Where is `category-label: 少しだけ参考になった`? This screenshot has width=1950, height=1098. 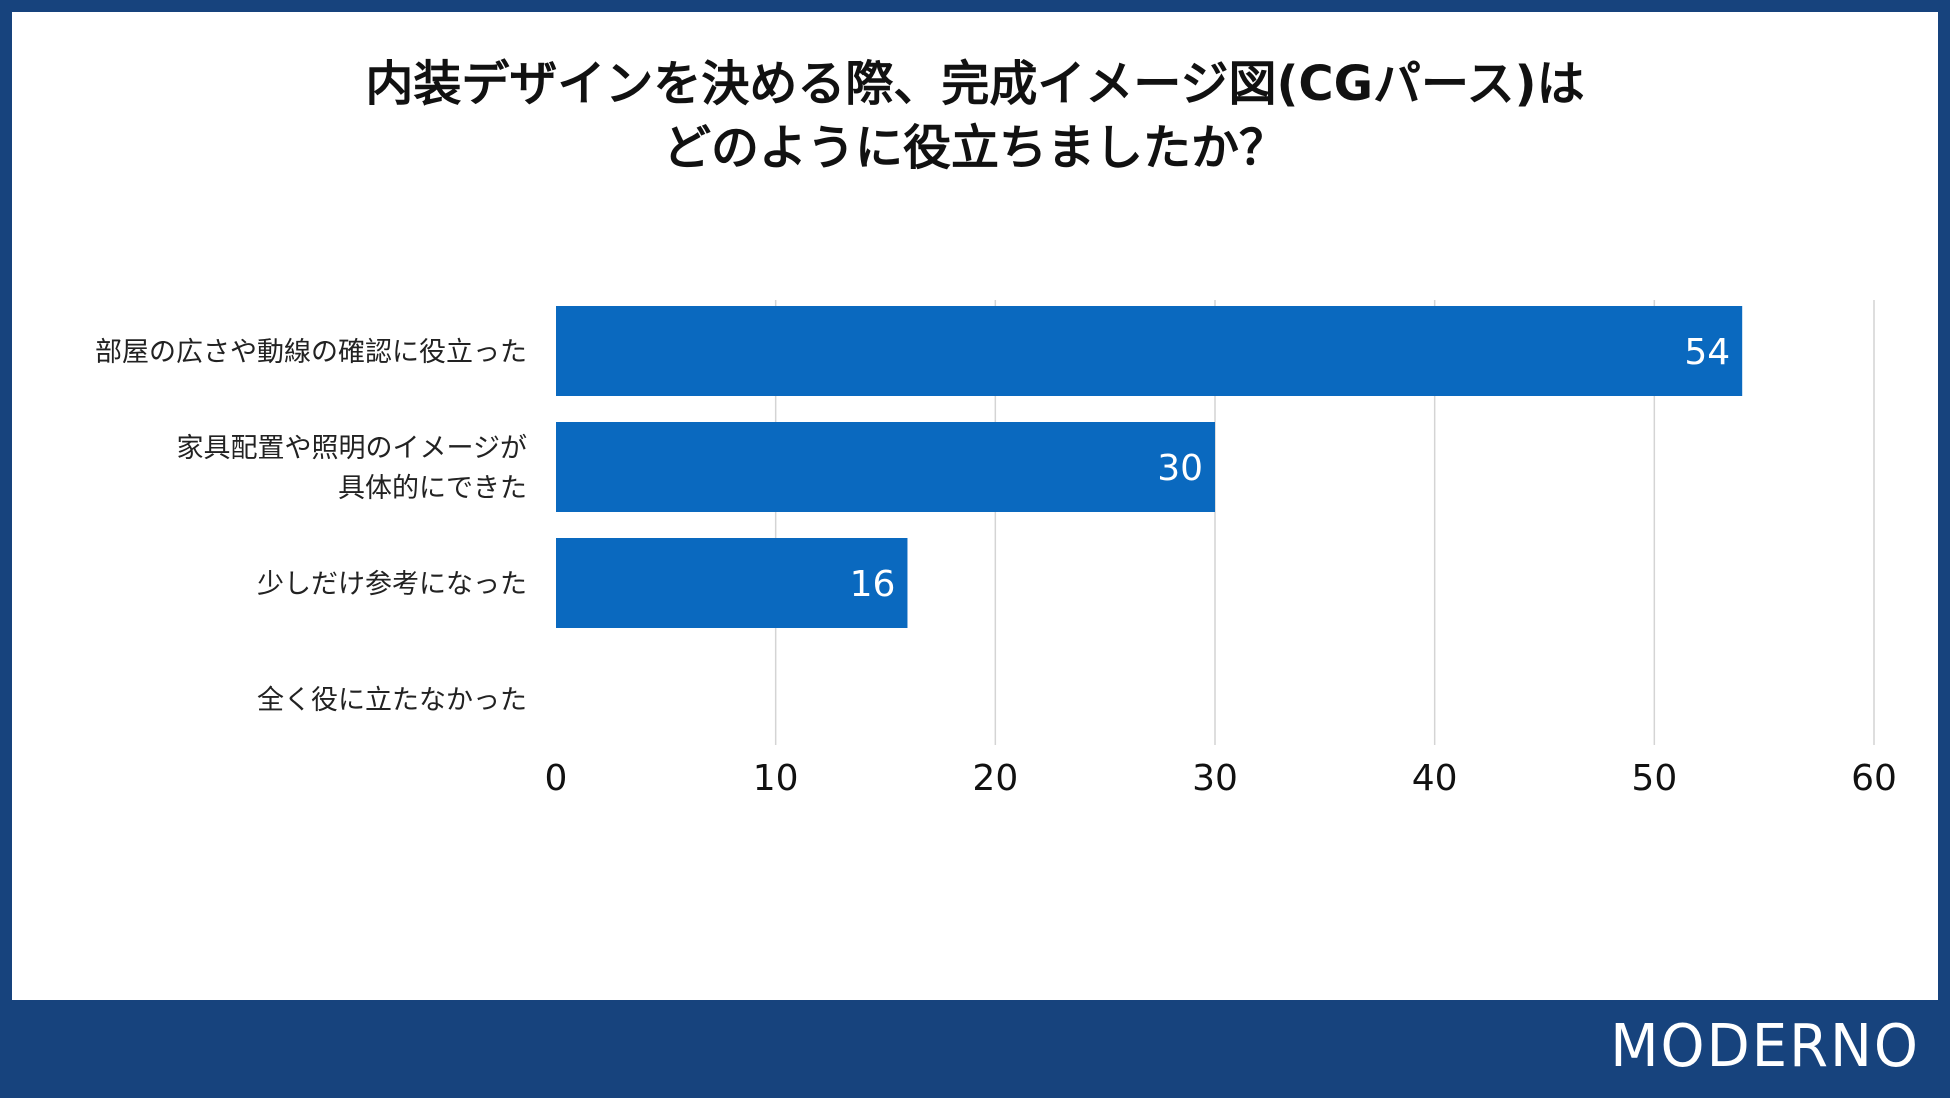
category-label: 少しだけ参考になった is located at coordinates (392, 584).